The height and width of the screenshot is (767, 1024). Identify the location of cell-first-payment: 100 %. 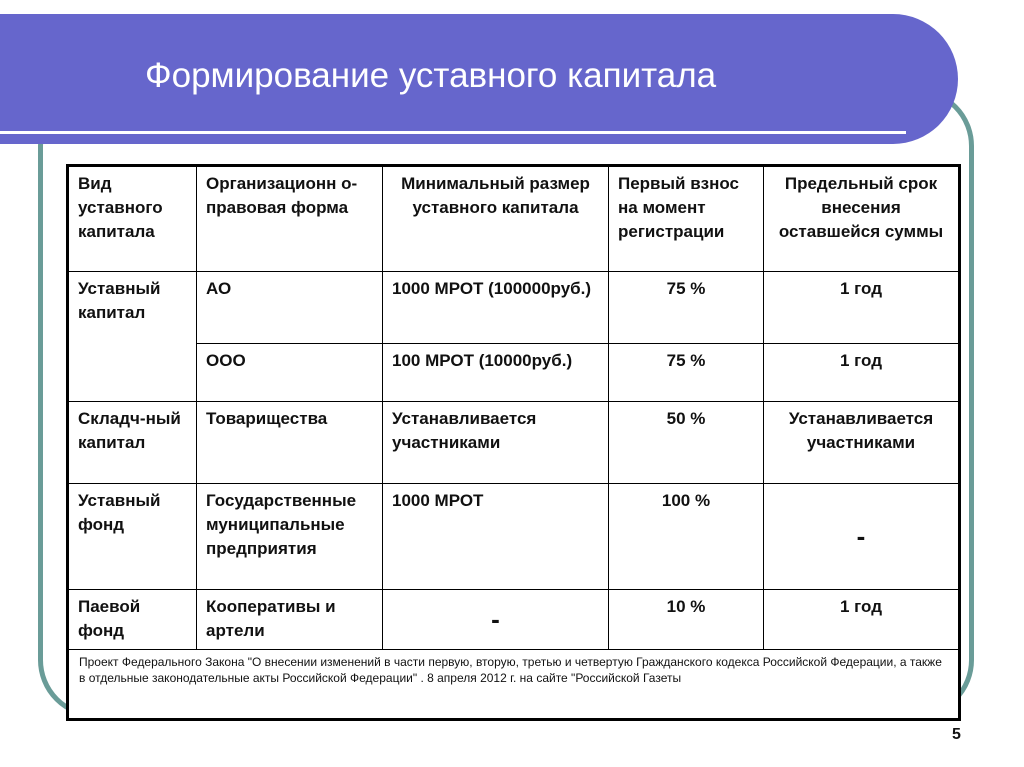
(686, 536).